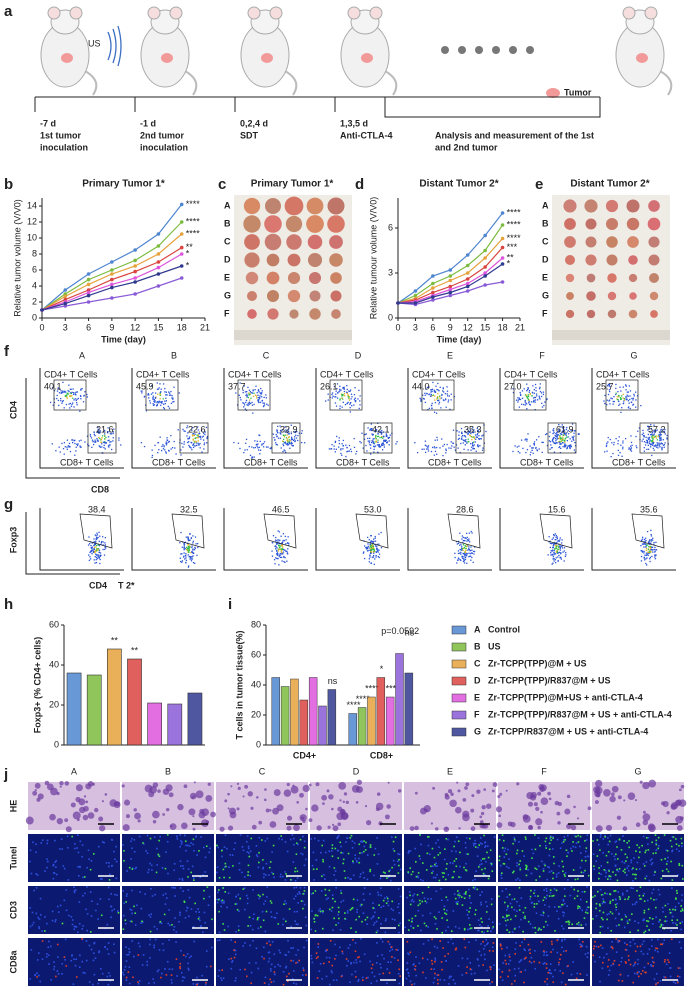 Image resolution: width=688 pixels, height=992 pixels. I want to click on significance: **, so click(135, 650).